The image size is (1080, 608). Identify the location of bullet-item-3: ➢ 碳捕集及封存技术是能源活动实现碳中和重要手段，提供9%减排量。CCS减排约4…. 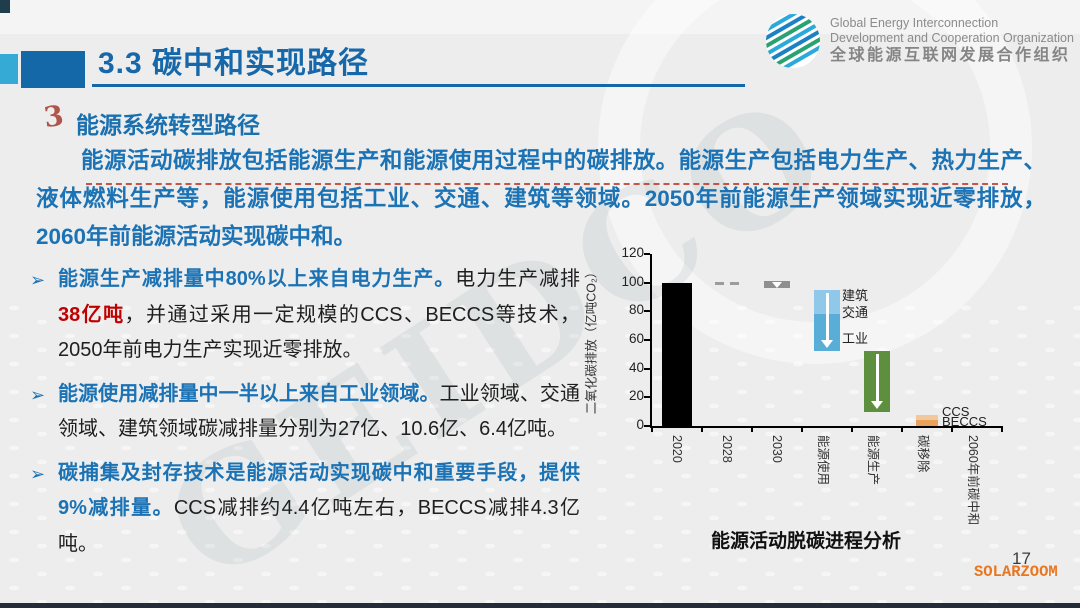
(305, 509).